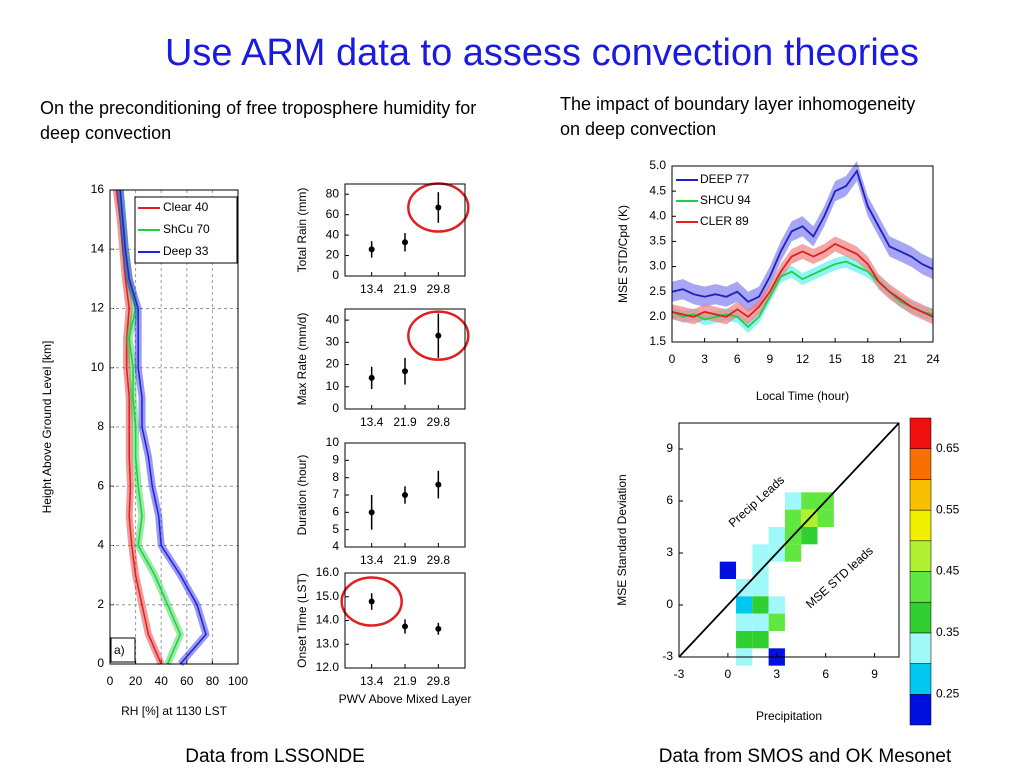 The image size is (1024, 768). I want to click on y-tick-label: 8, so click(100, 426).